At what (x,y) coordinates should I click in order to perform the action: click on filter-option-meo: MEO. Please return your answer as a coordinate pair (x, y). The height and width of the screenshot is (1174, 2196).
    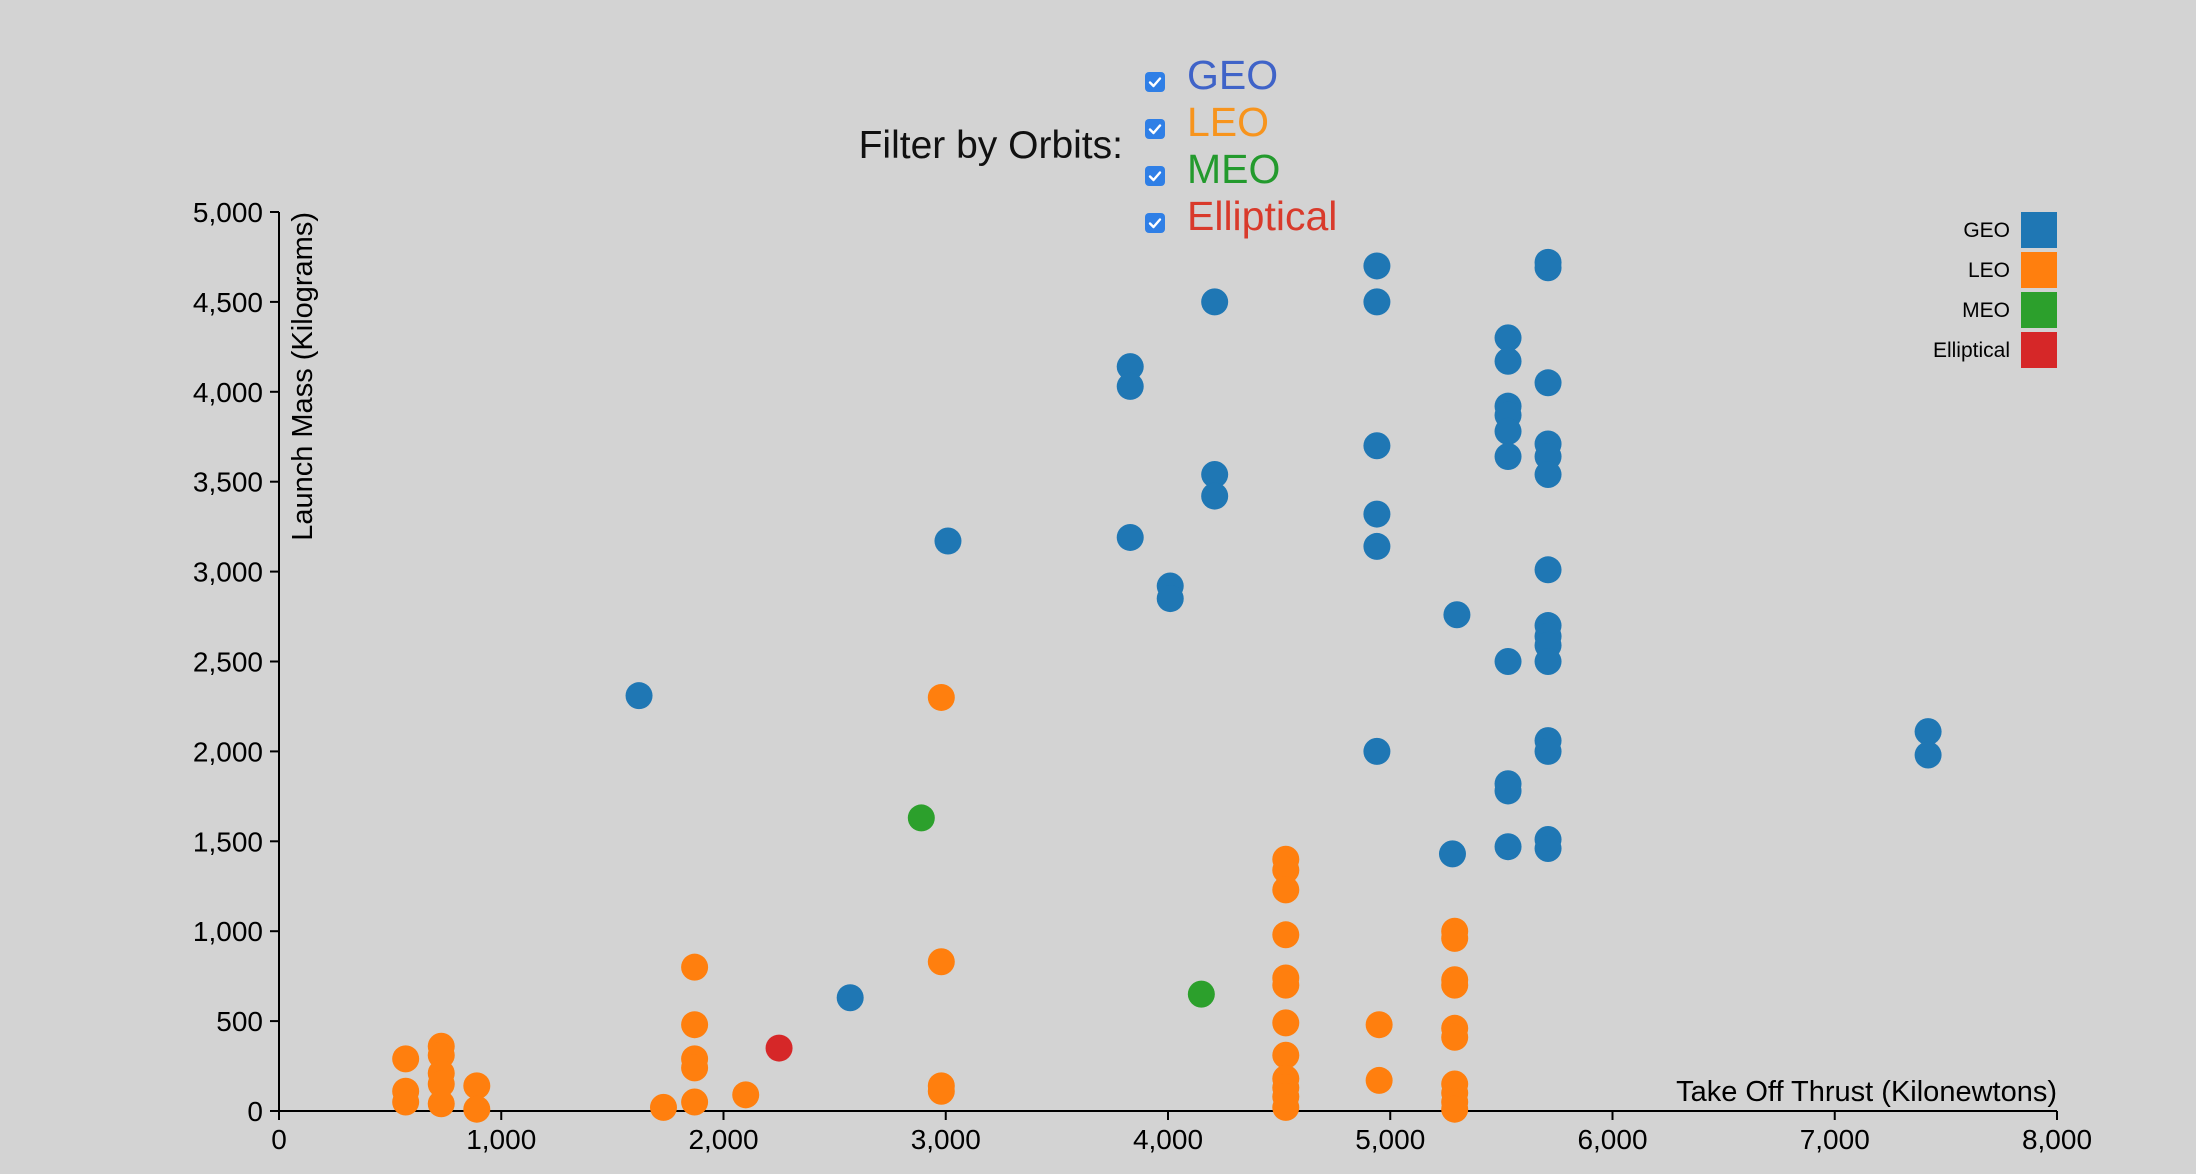
    Looking at the image, I should click on (1225, 169).